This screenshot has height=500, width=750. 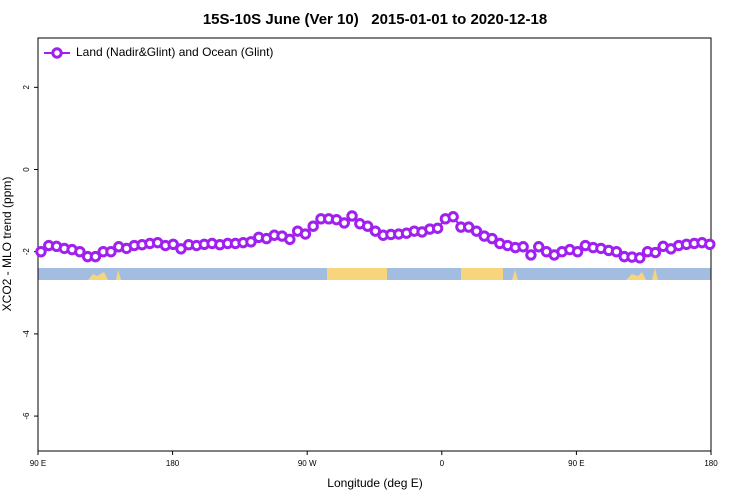 I want to click on y-tick-label: -4, so click(x=26, y=334).